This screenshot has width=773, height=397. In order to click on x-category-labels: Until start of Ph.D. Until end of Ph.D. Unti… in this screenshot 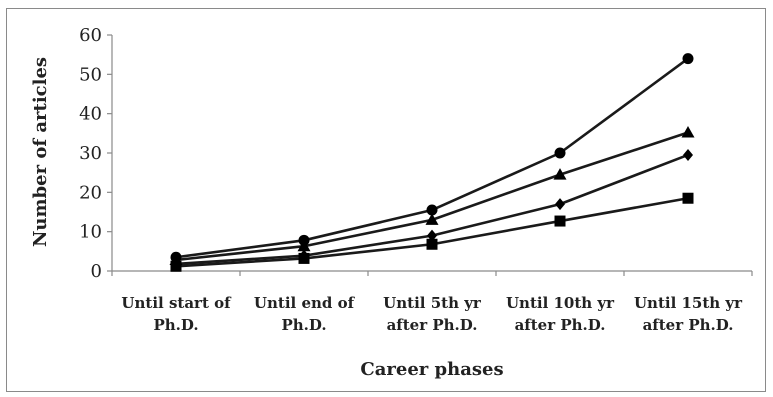, I will do `click(432, 314)`.